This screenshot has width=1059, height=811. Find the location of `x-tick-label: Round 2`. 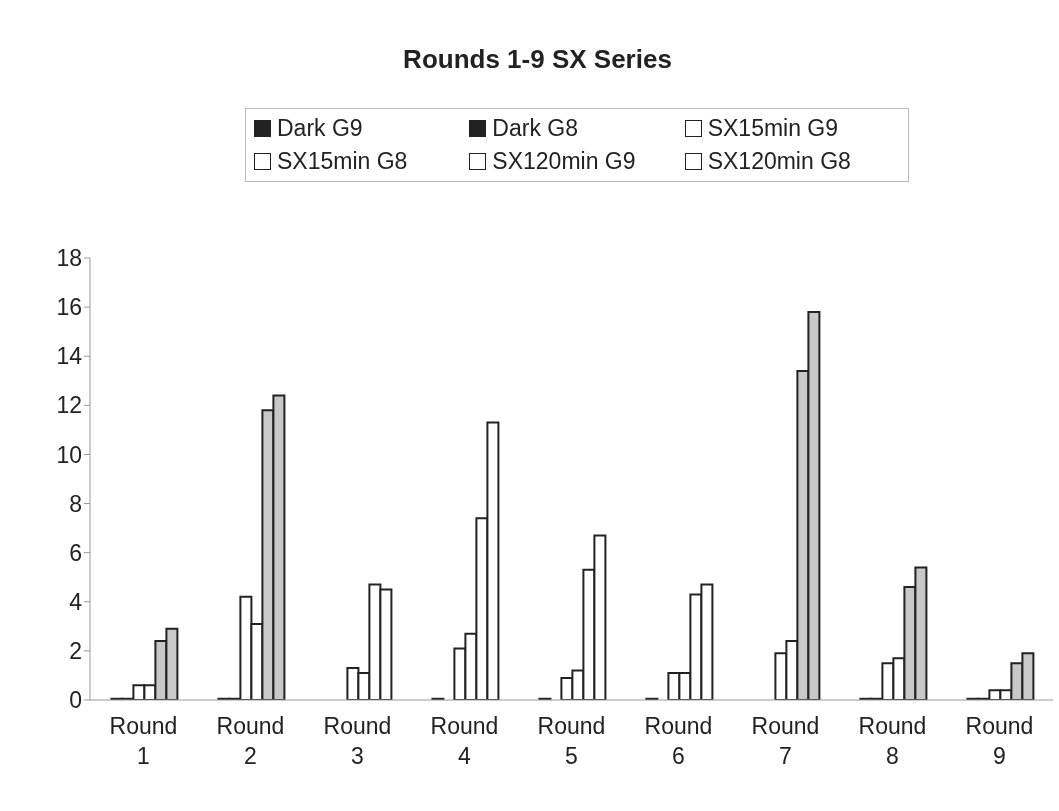

x-tick-label: Round 2 is located at coordinates (250, 741).